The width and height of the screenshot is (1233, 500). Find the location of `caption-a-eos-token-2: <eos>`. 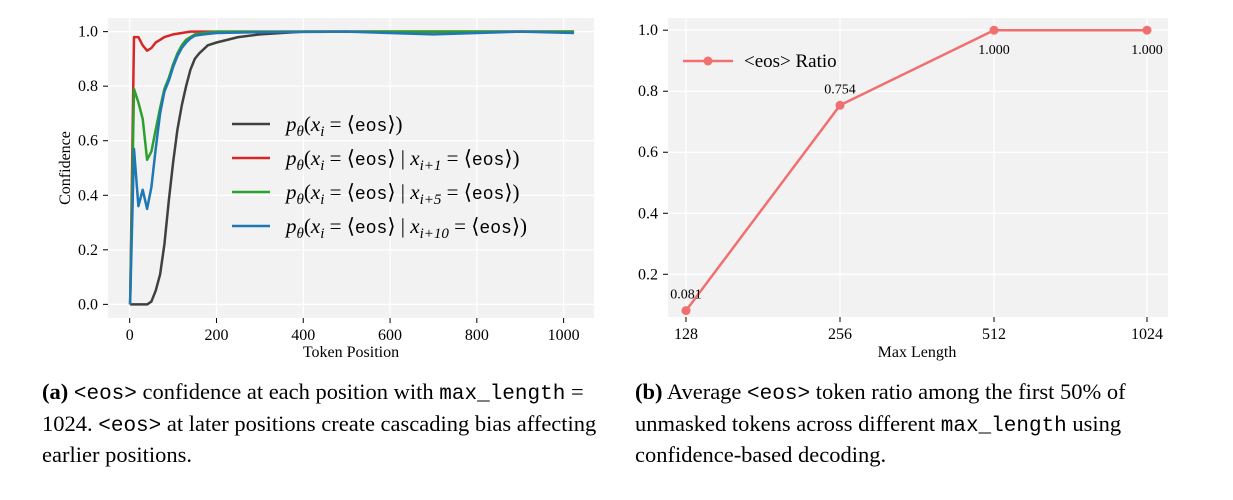

caption-a-eos-token-2: <eos> is located at coordinates (130, 426).